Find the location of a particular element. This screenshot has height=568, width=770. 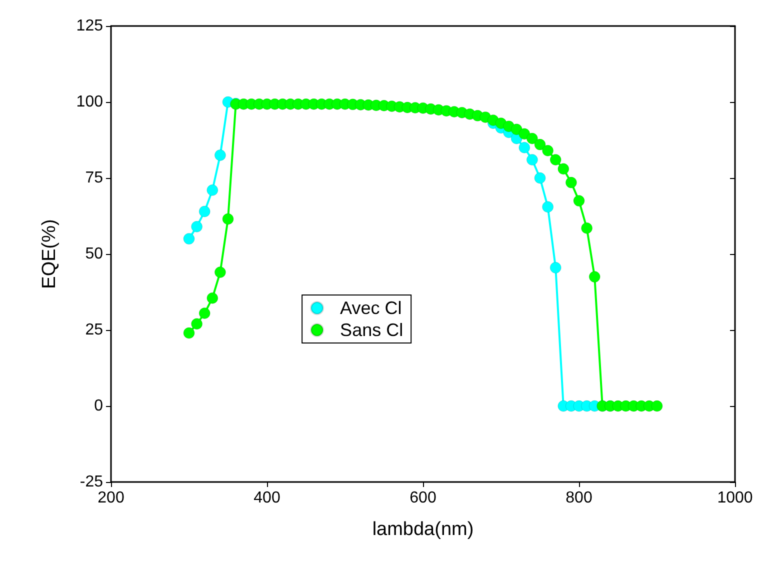

y-tick-label: 100 is located at coordinates (90, 102).